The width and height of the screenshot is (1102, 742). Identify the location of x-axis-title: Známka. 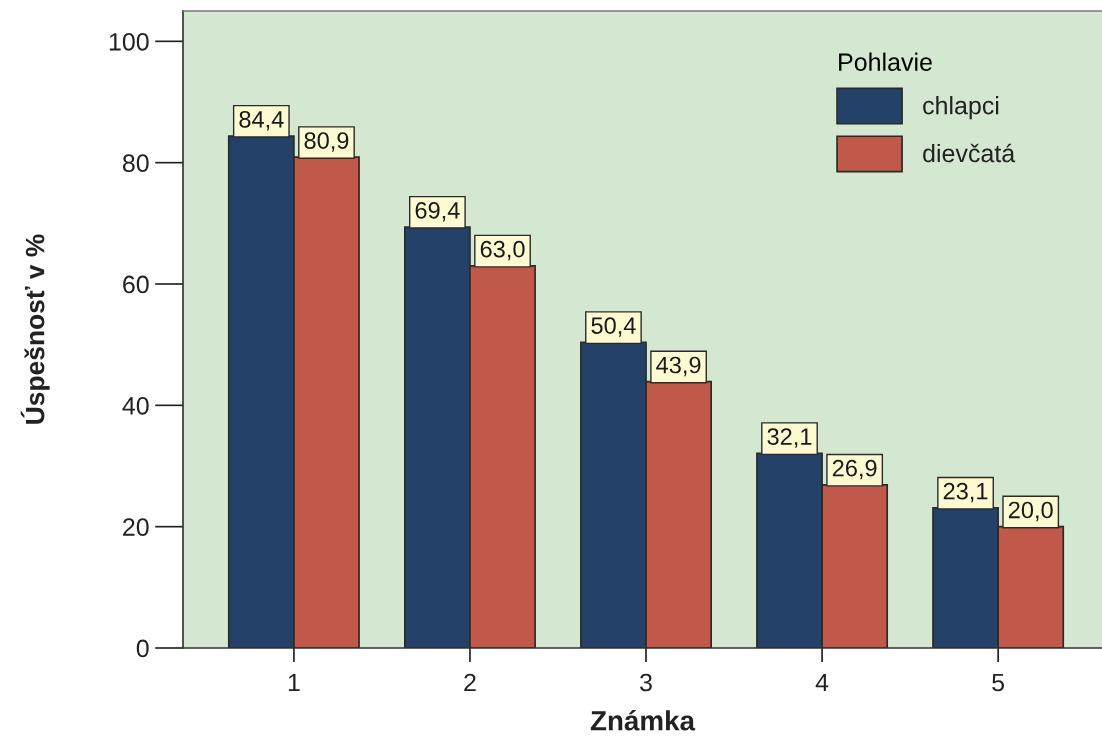
(643, 720).